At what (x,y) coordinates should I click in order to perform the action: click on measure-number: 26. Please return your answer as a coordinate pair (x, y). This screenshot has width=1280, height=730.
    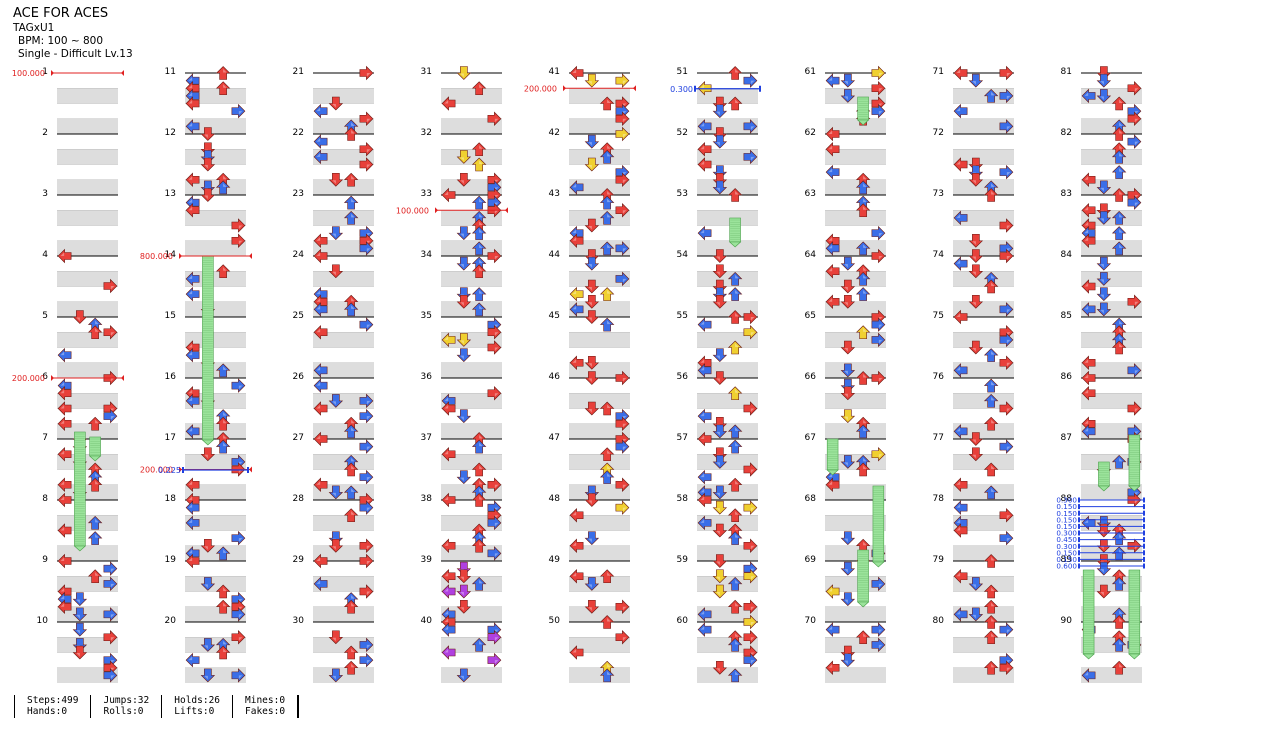
    Looking at the image, I should click on (299, 377).